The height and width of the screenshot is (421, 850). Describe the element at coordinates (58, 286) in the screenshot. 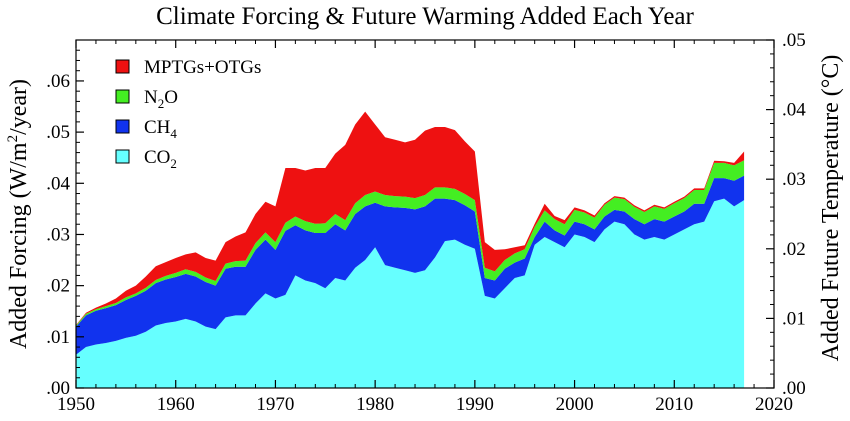

I see `y-tick-label: .02` at that location.